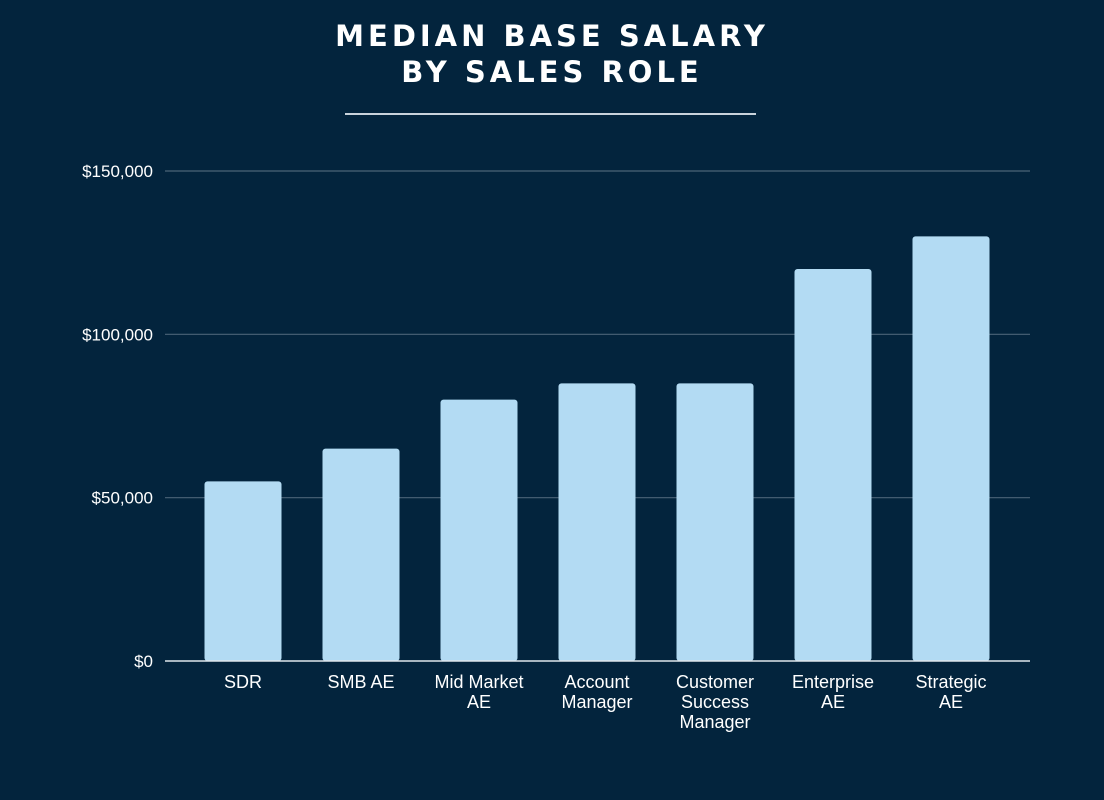 This screenshot has height=800, width=1104. What do you see at coordinates (117, 171) in the screenshot?
I see `y-tick-label: $150,000` at bounding box center [117, 171].